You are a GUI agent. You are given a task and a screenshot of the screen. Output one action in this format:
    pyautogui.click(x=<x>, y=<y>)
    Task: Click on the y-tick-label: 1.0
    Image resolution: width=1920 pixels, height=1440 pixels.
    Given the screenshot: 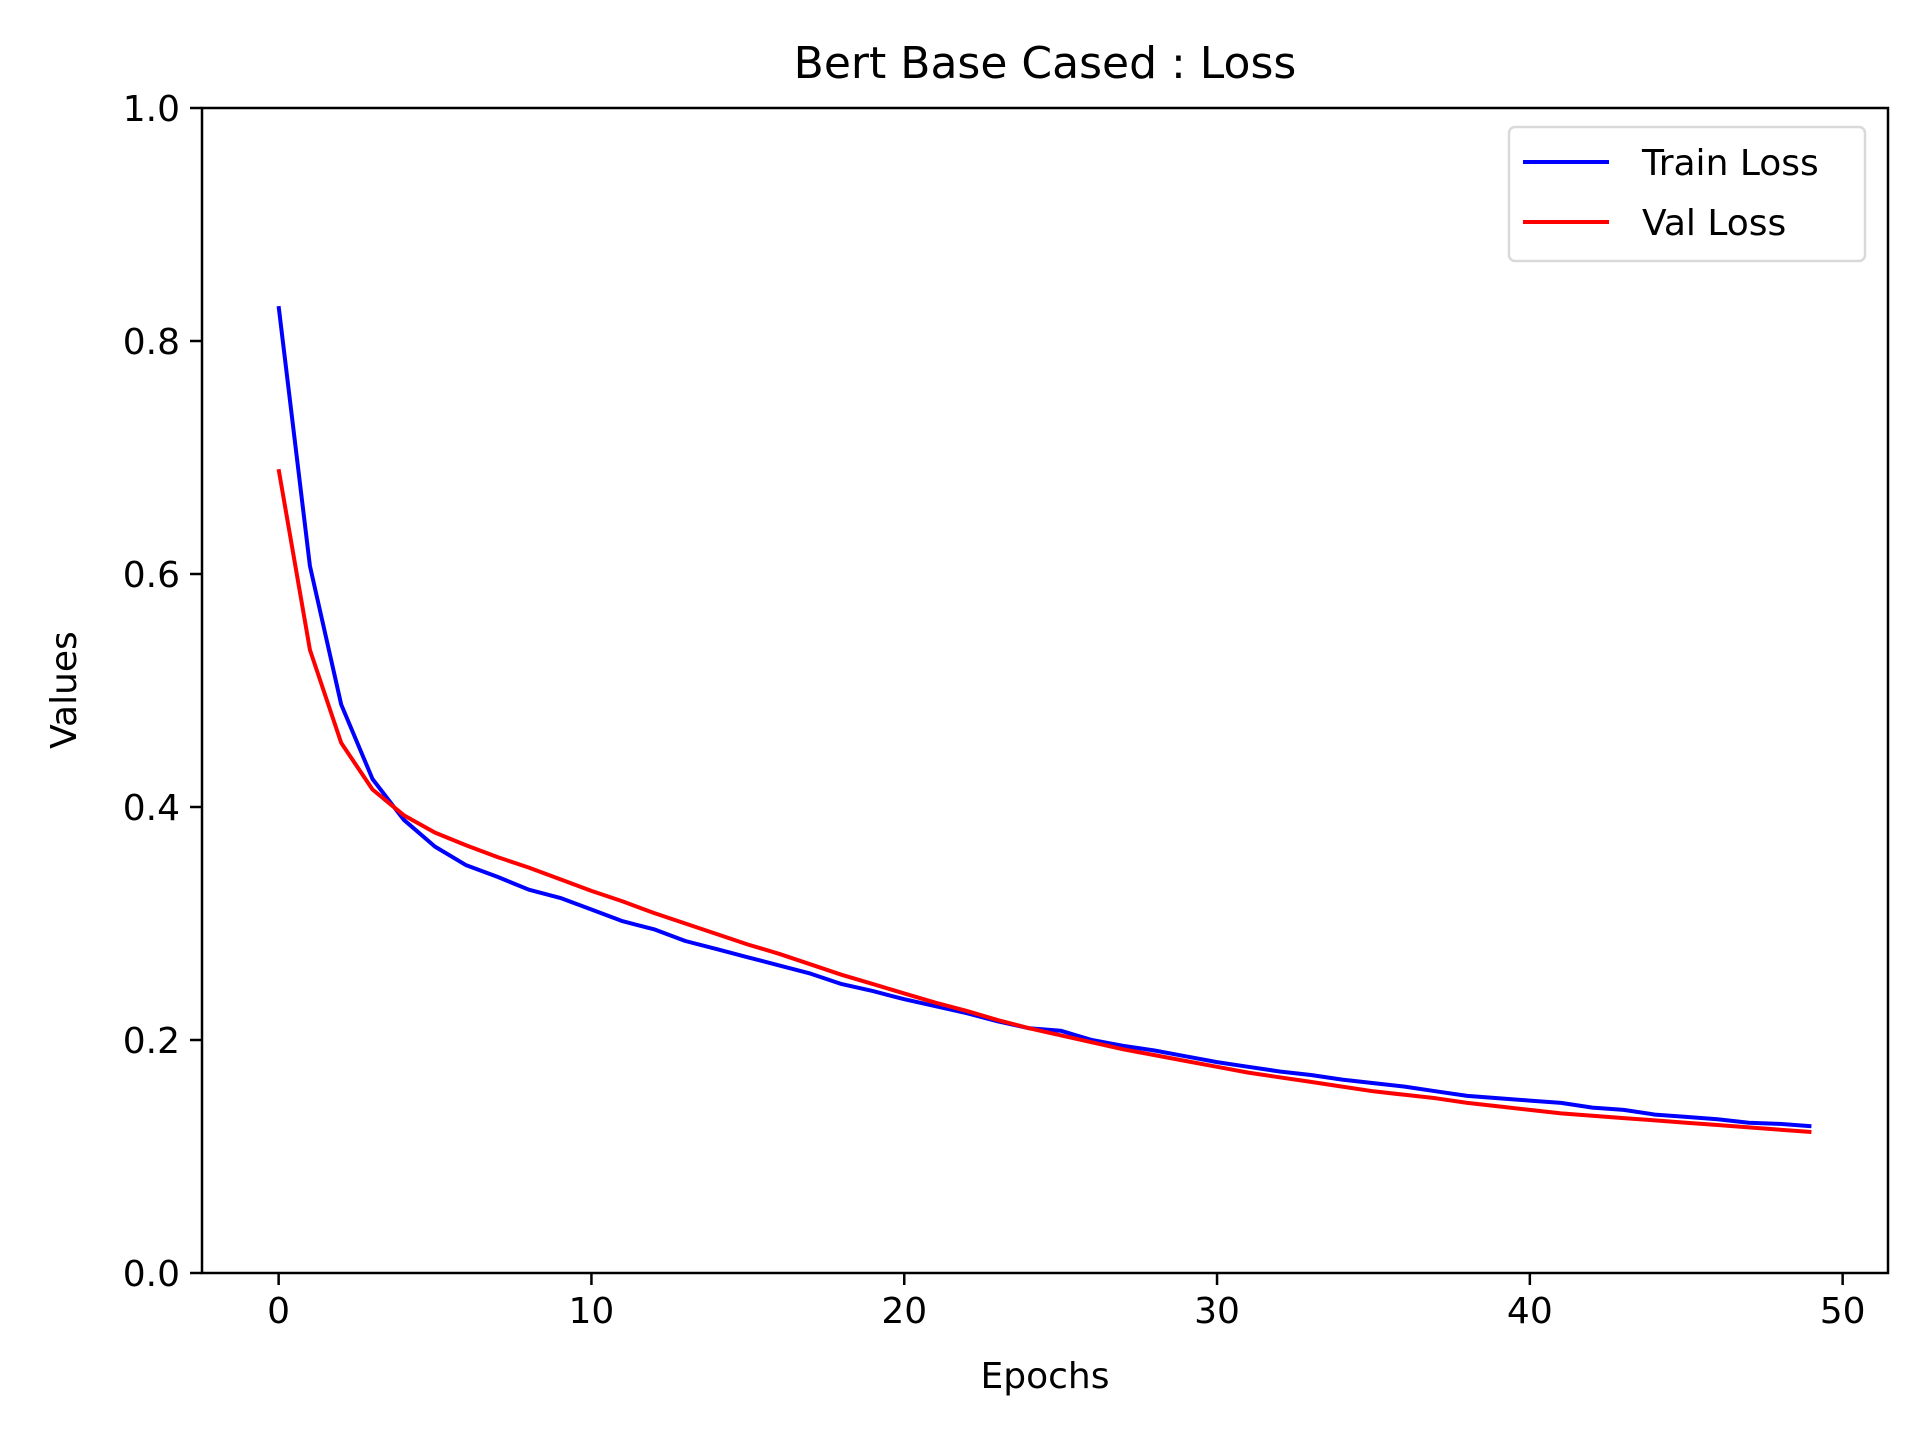 What is the action you would take?
    pyautogui.click(x=151, y=109)
    